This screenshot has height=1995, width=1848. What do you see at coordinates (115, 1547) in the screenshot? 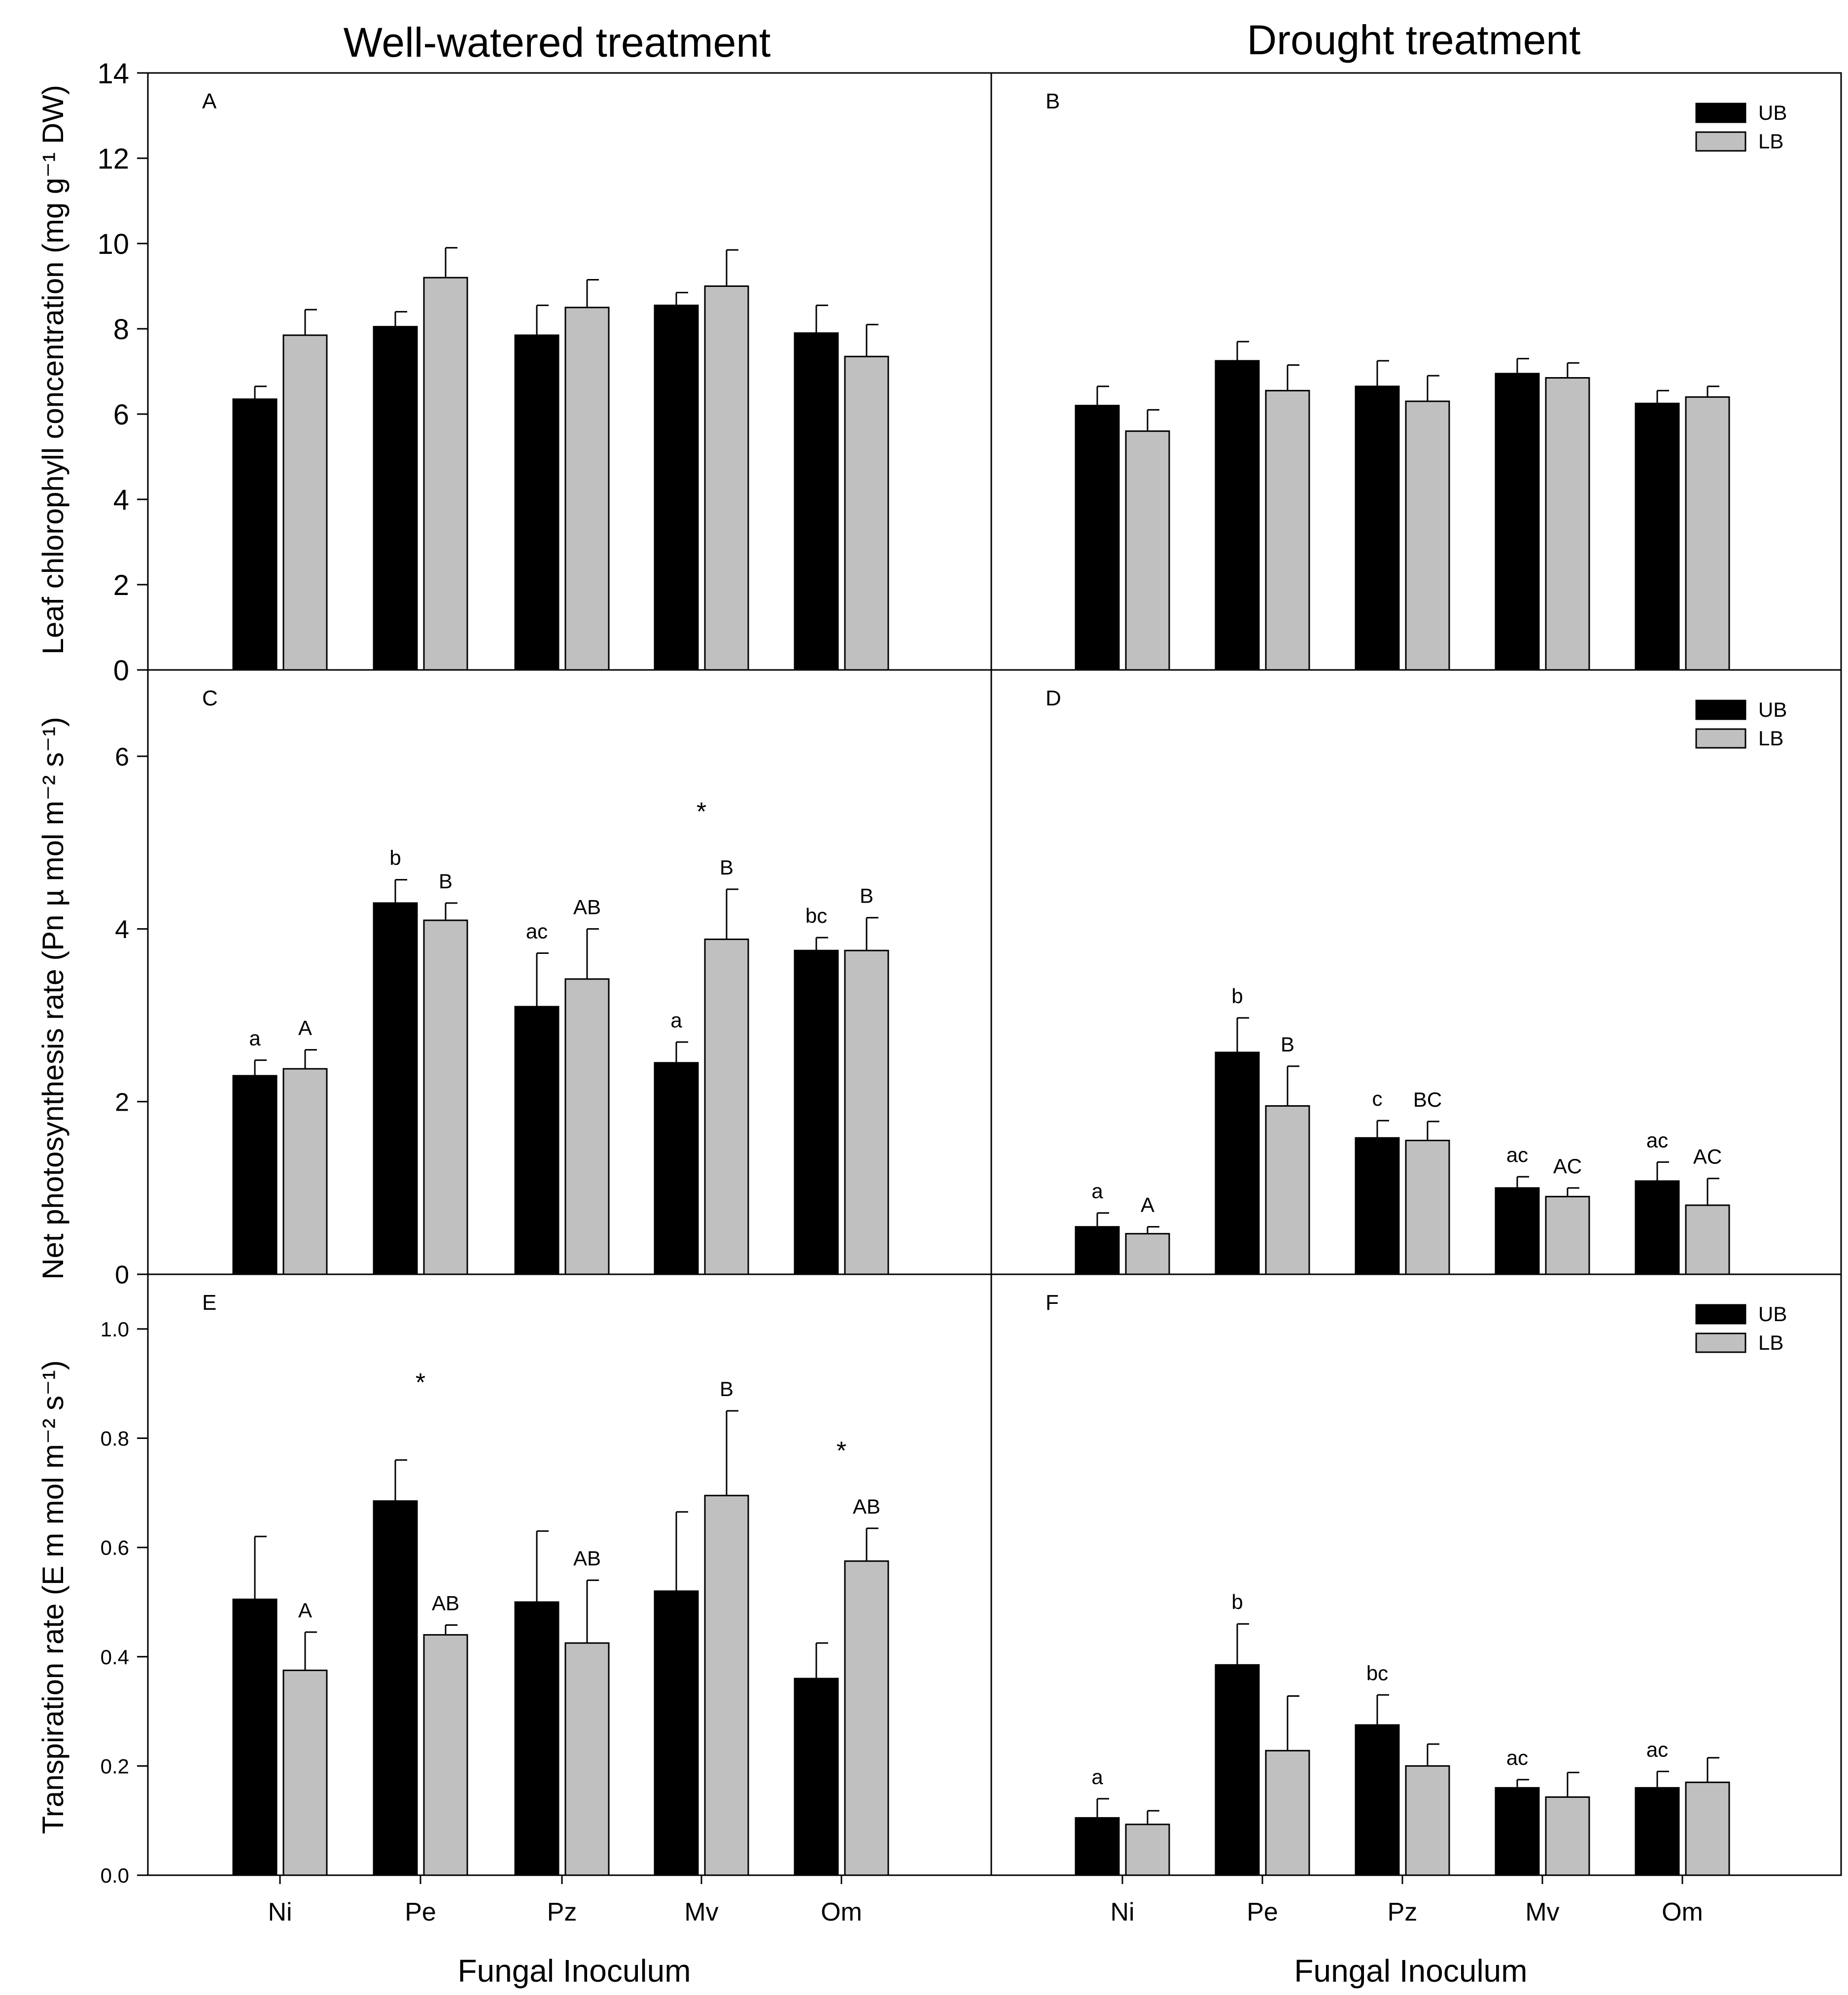
I see `y-tick-label: 0.6` at bounding box center [115, 1547].